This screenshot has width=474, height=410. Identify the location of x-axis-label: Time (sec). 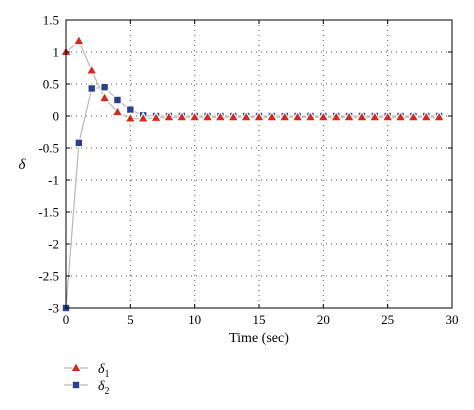
(259, 338).